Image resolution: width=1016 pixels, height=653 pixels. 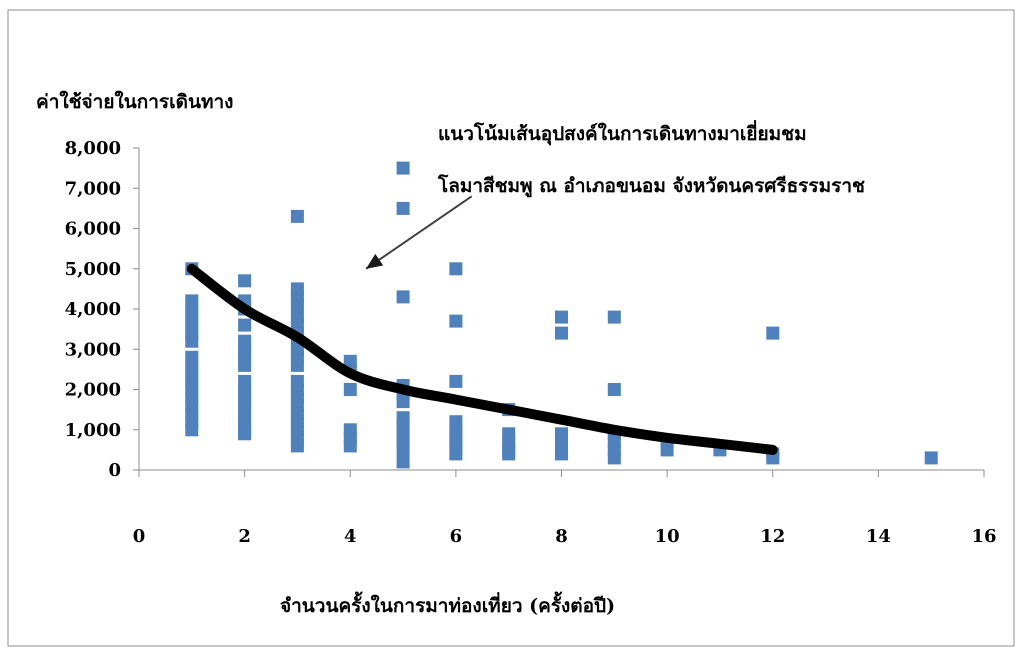 What do you see at coordinates (244, 536) in the screenshot?
I see `x-tick-label: 2` at bounding box center [244, 536].